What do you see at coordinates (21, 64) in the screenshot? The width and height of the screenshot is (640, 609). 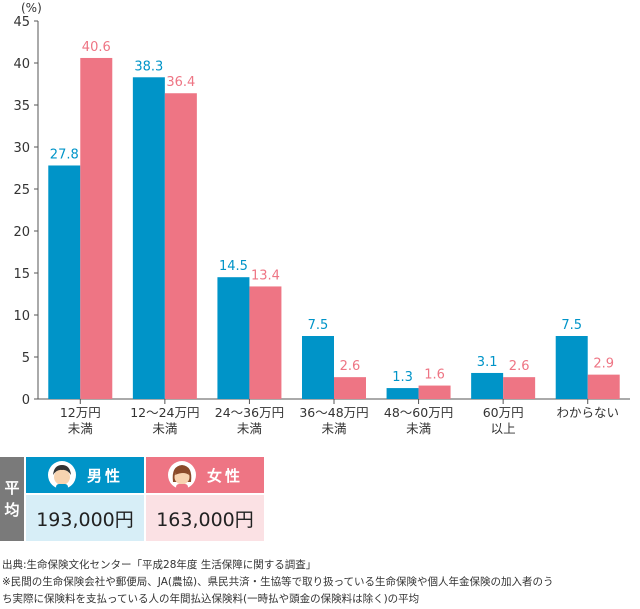 I see `y-tick-label: 40` at bounding box center [21, 64].